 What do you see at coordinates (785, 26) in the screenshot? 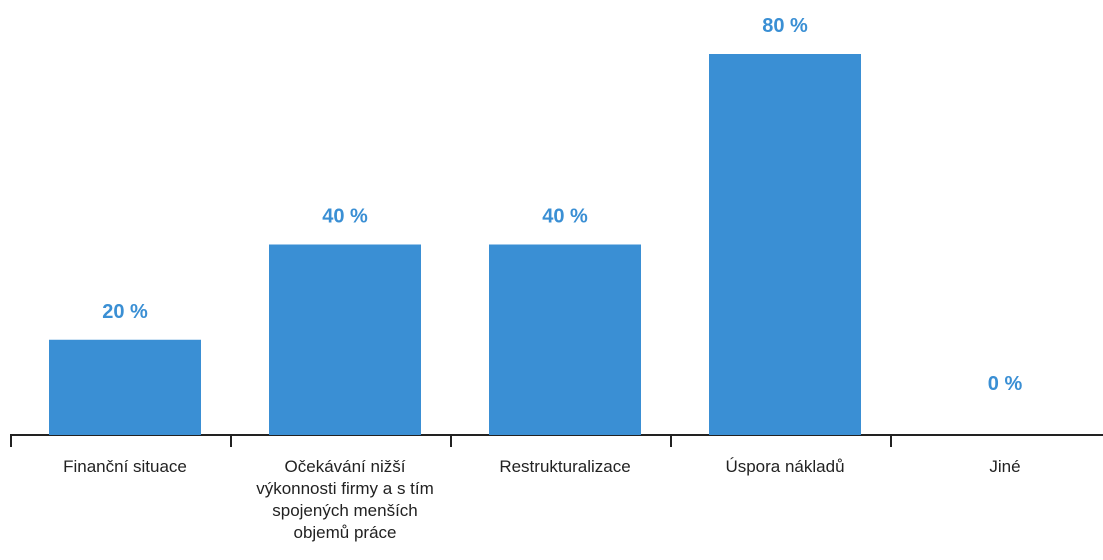
I see `value-label: 80 %` at bounding box center [785, 26].